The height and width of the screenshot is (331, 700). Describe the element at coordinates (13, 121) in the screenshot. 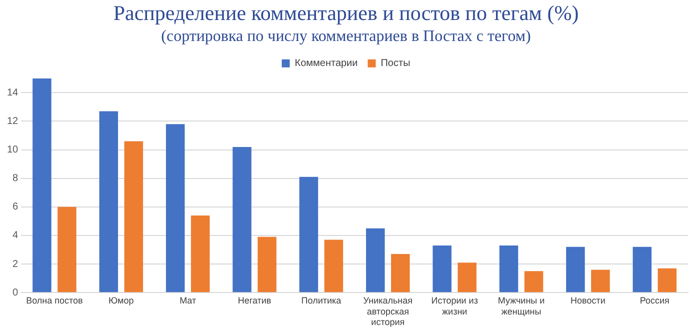

I see `y-tick-label: 12` at that location.